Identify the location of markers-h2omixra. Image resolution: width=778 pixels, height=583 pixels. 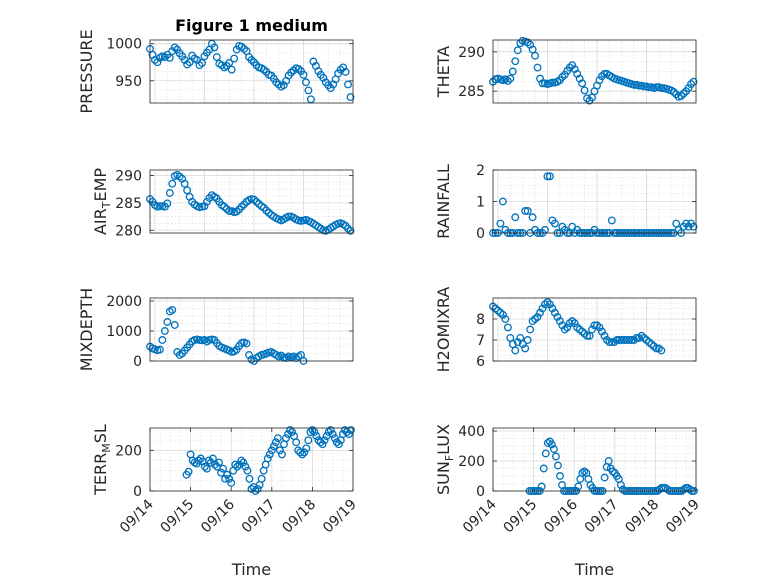
(577, 326).